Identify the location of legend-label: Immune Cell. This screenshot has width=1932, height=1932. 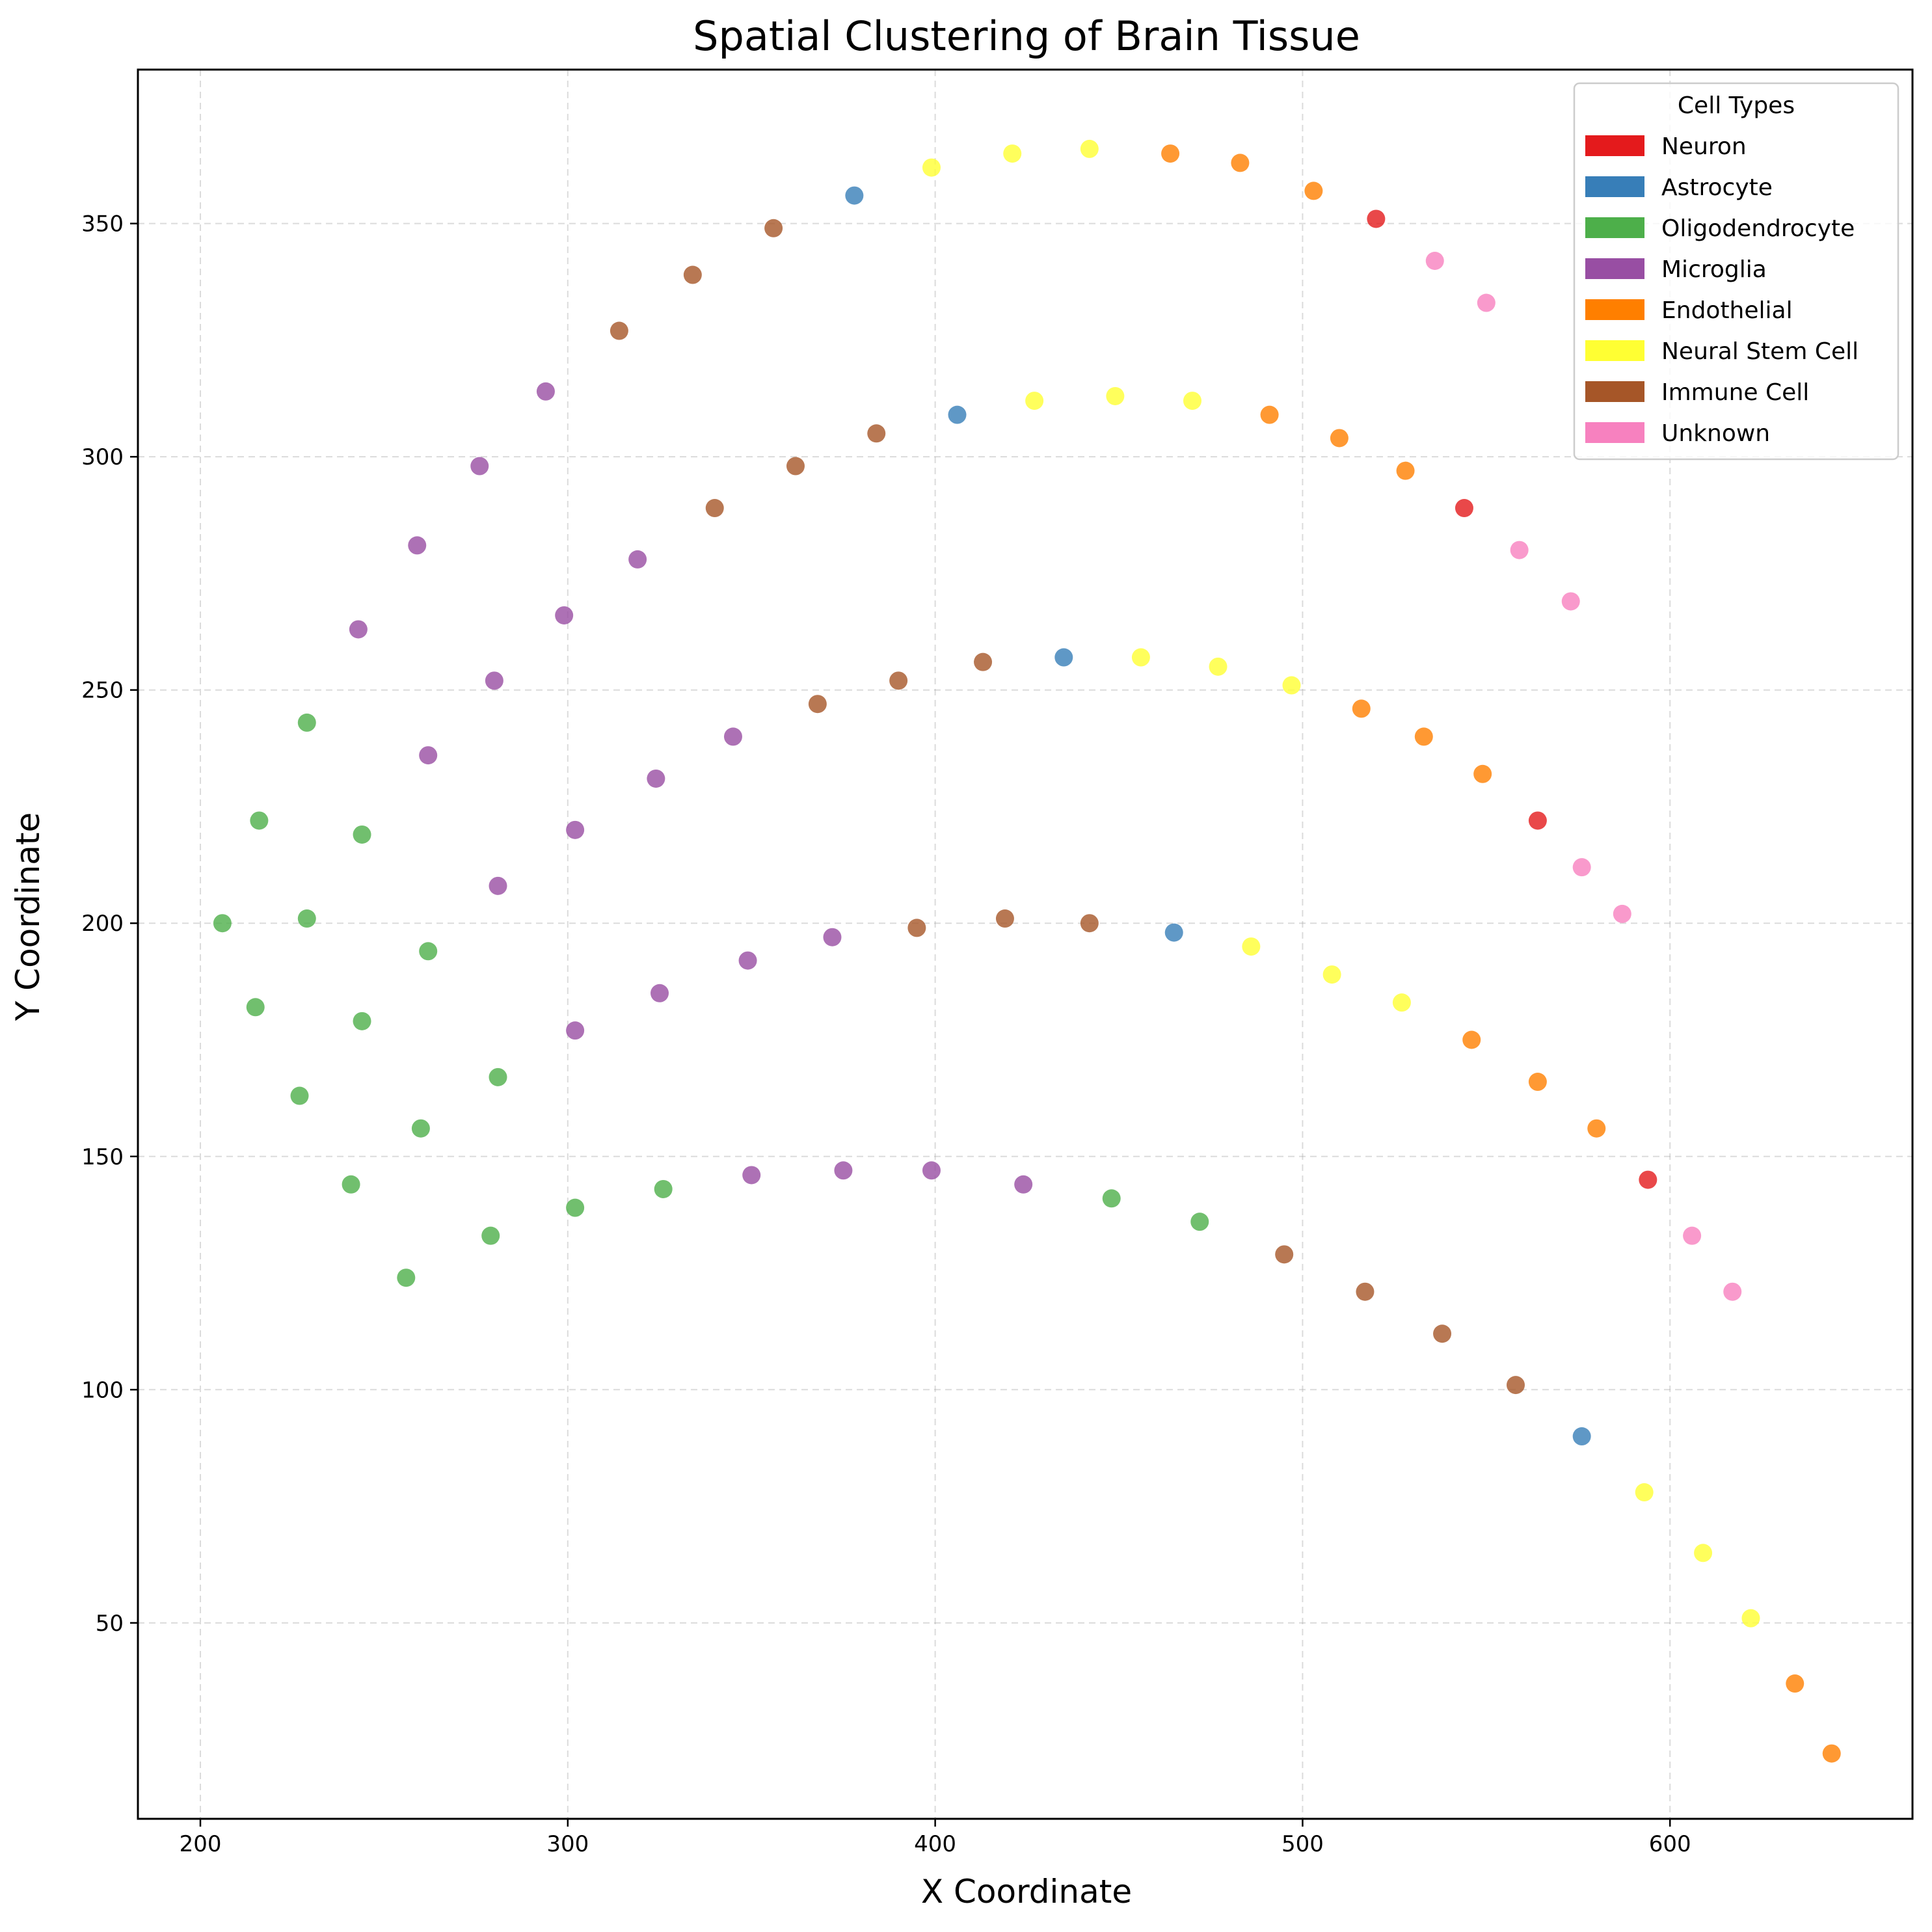
(1735, 392).